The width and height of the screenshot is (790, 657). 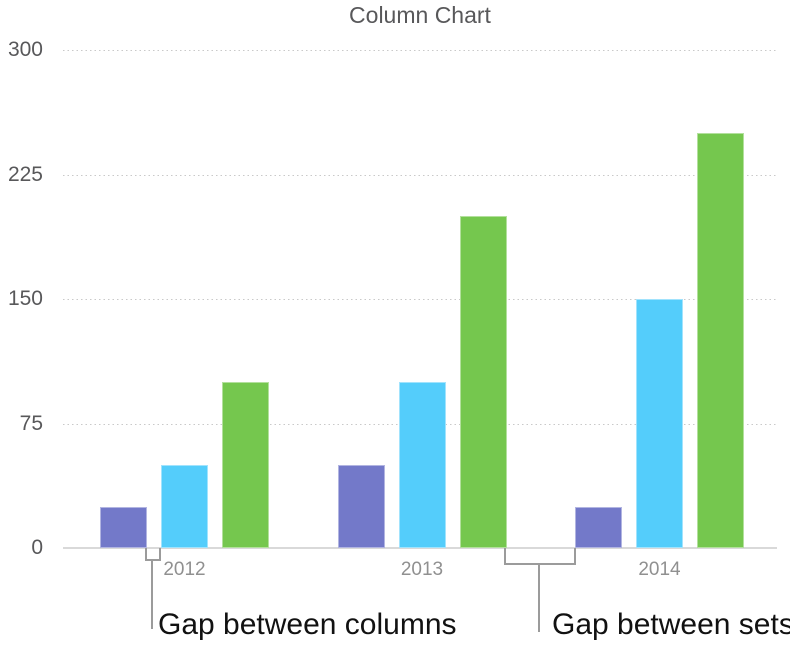 What do you see at coordinates (25, 298) in the screenshot?
I see `y-tick-label-150: 150` at bounding box center [25, 298].